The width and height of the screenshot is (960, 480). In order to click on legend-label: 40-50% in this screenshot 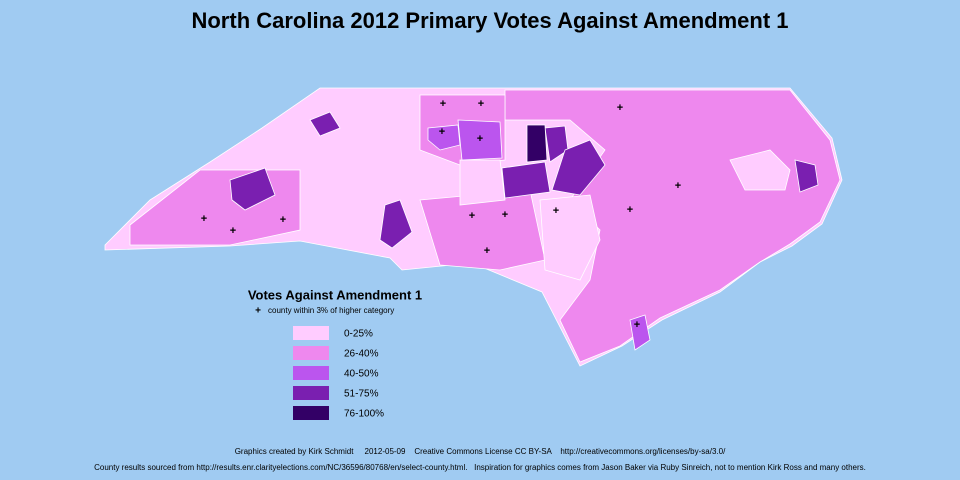, I will do `click(361, 374)`.